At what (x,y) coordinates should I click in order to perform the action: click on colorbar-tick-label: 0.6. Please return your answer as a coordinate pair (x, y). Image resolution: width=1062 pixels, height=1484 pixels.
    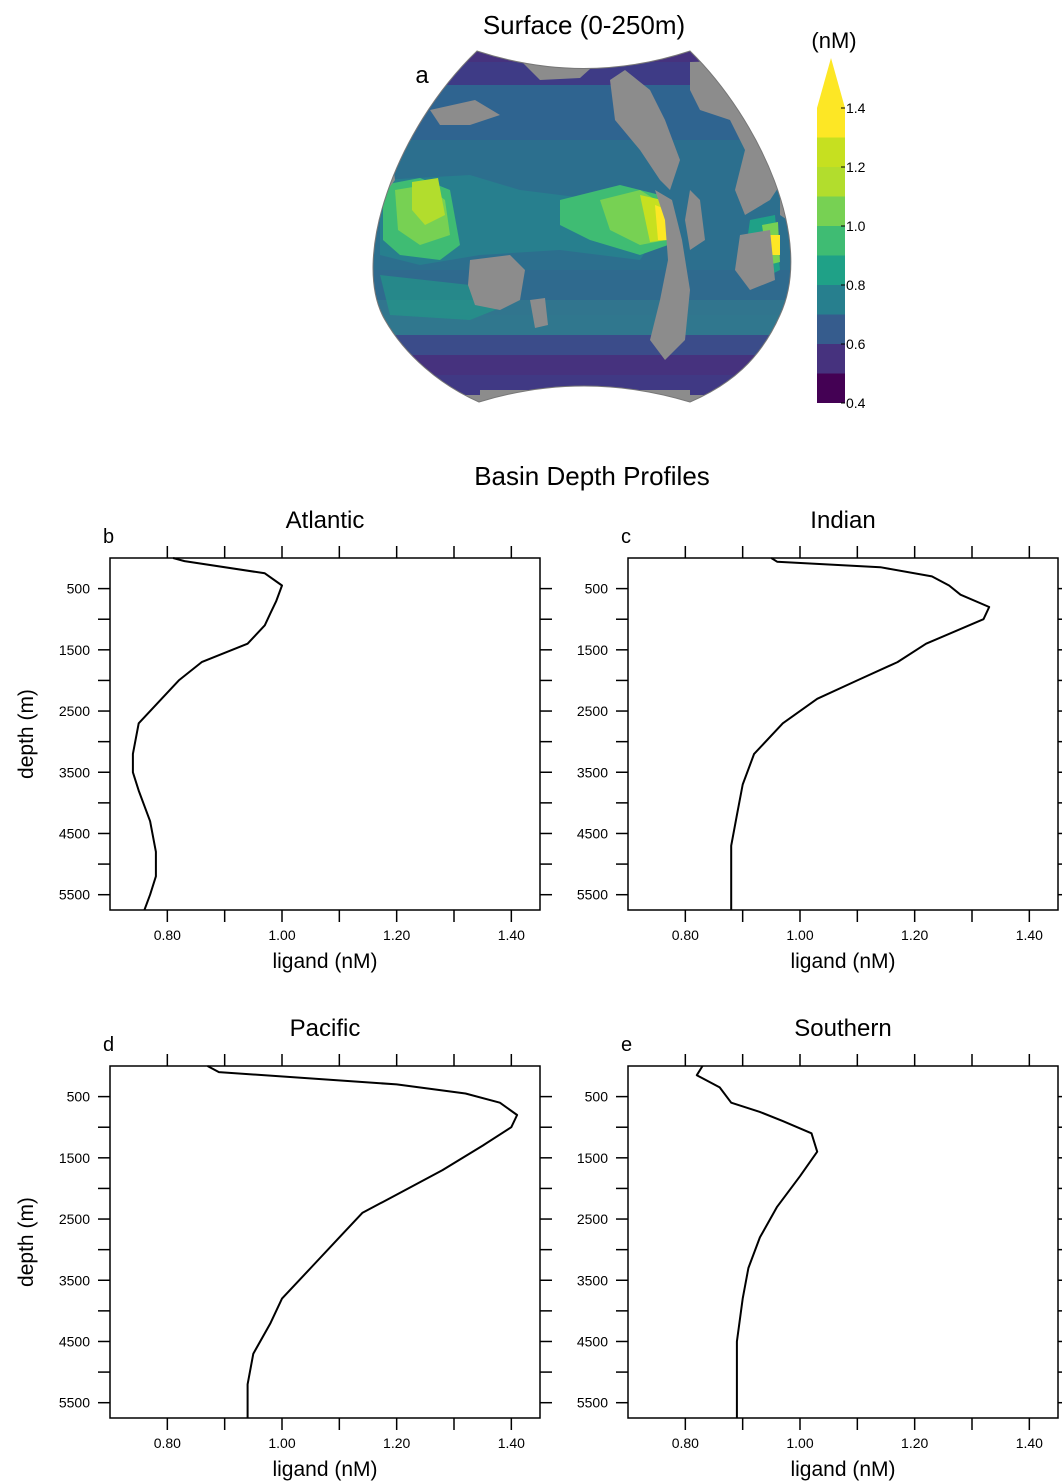
    Looking at the image, I should click on (856, 344).